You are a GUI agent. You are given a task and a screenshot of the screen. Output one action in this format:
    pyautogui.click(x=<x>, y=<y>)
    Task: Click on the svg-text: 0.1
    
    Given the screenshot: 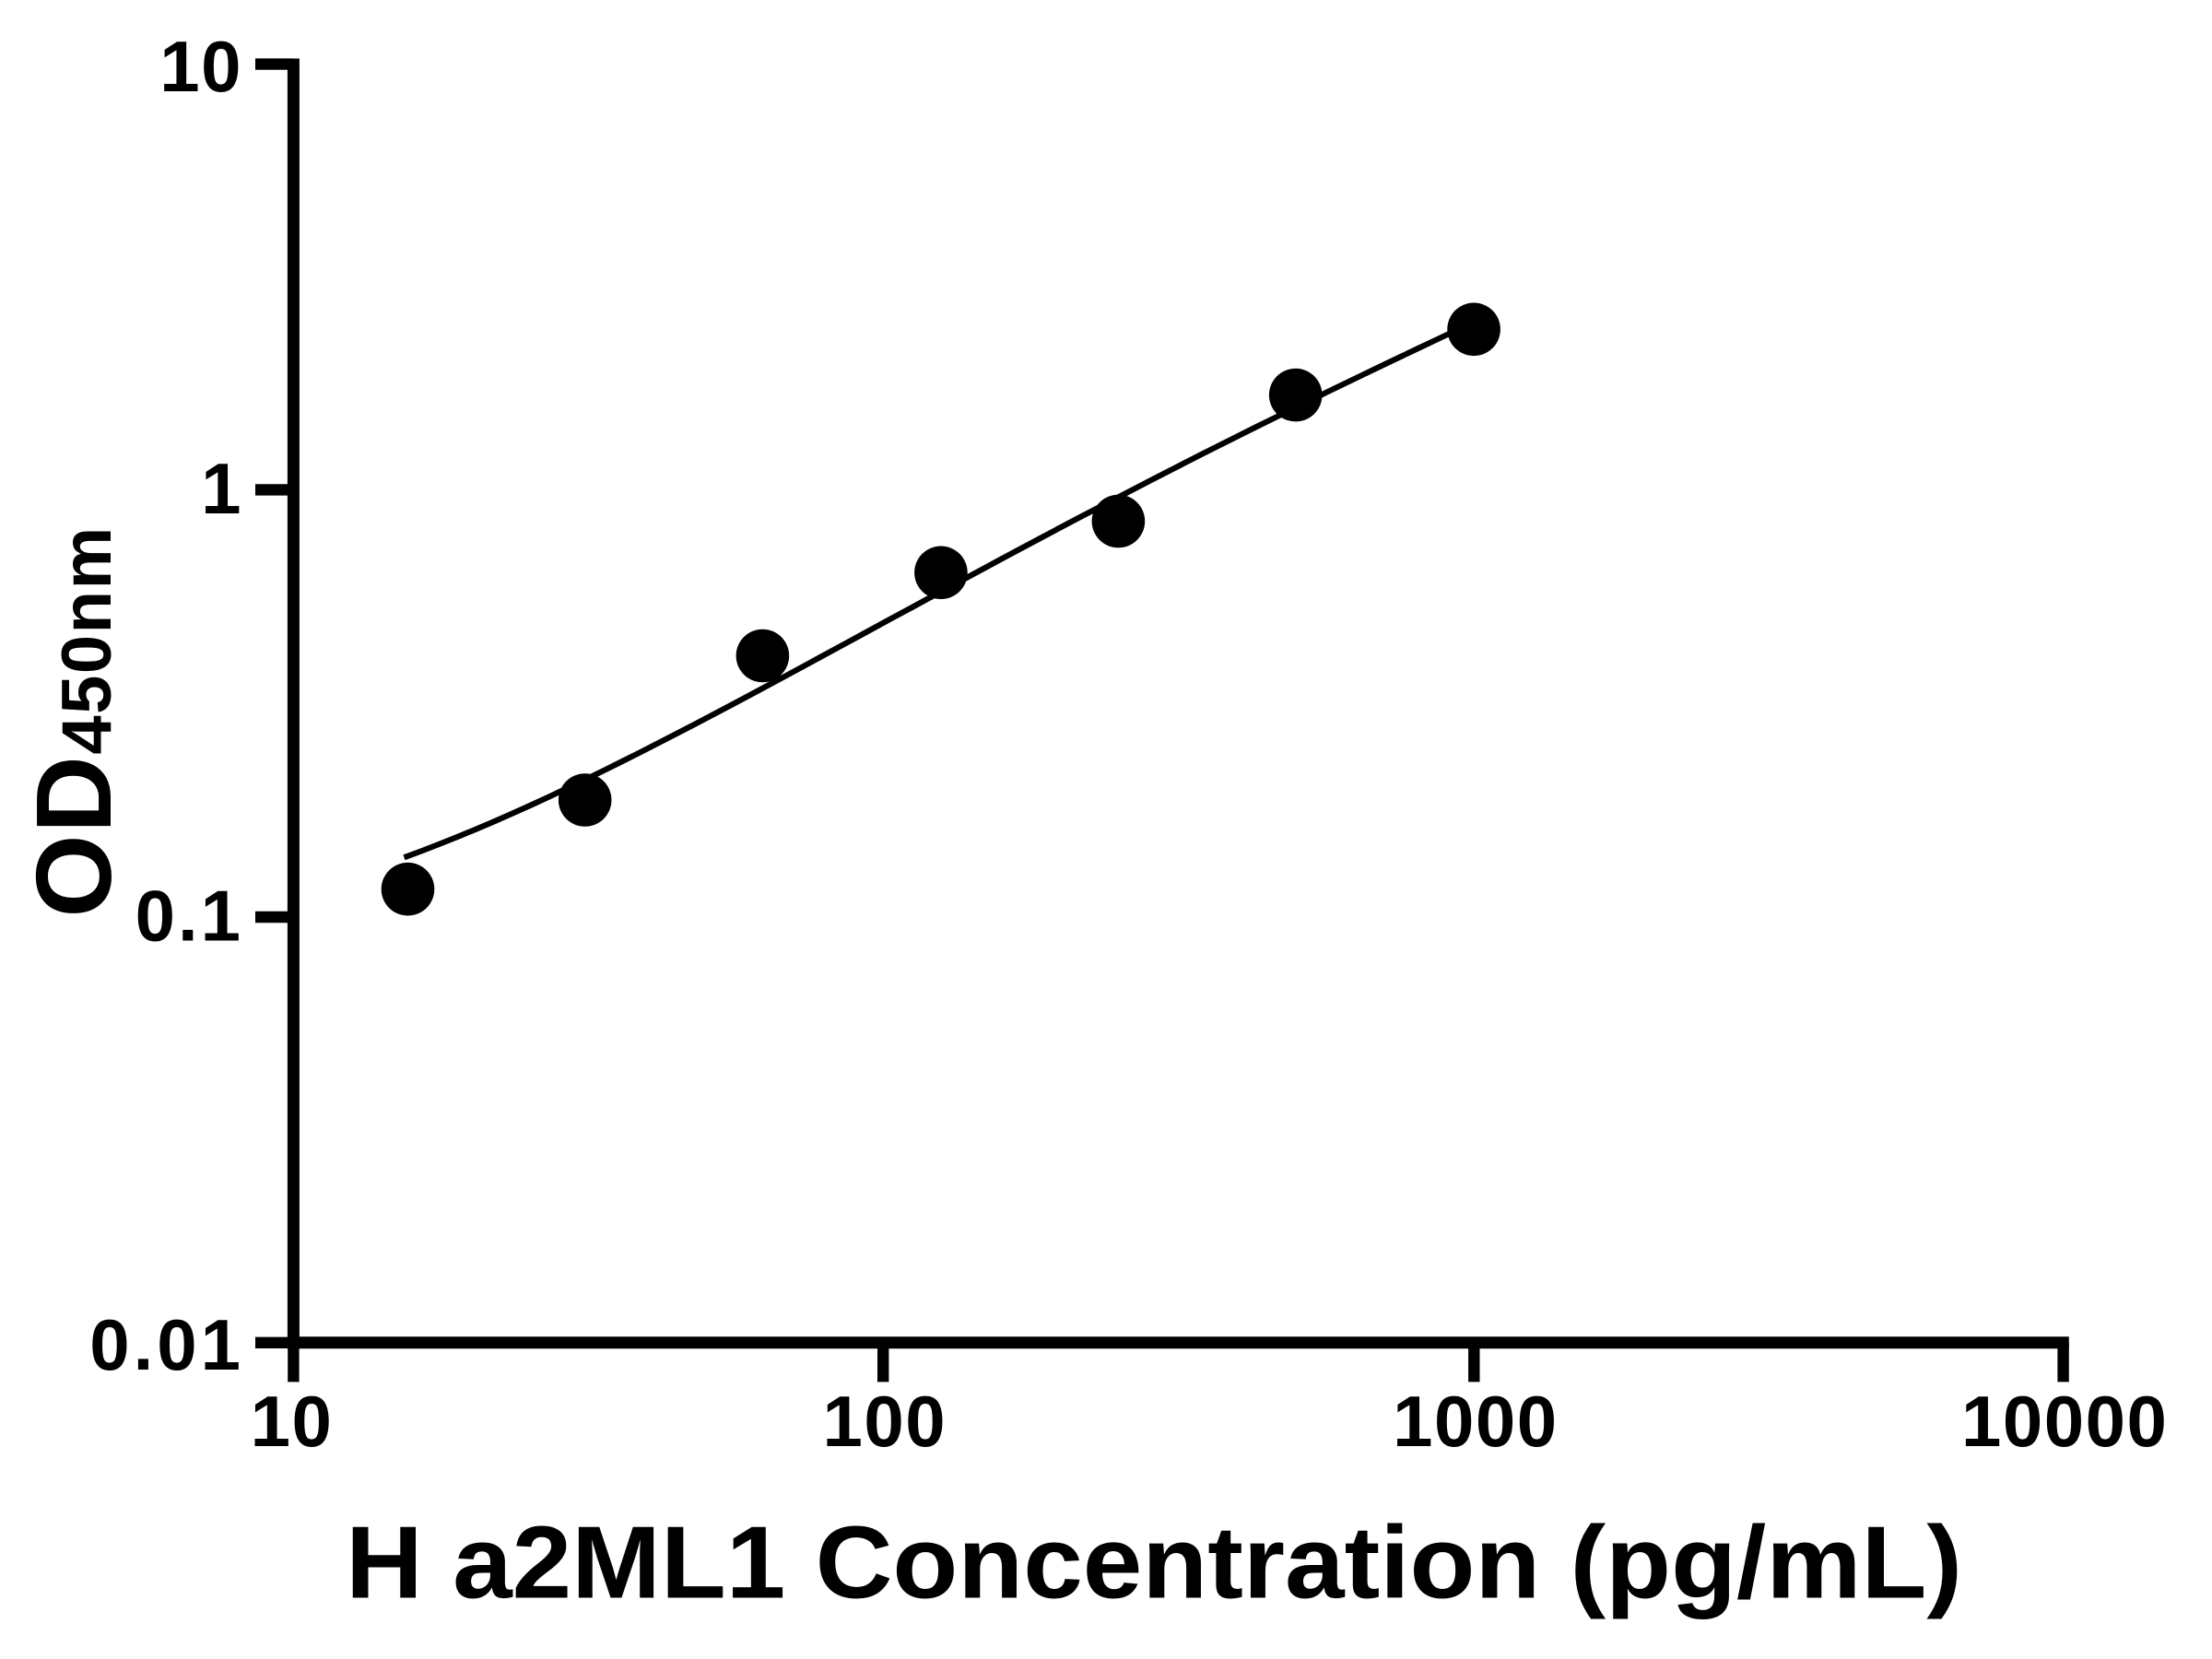 What is the action you would take?
    pyautogui.click(x=189, y=915)
    